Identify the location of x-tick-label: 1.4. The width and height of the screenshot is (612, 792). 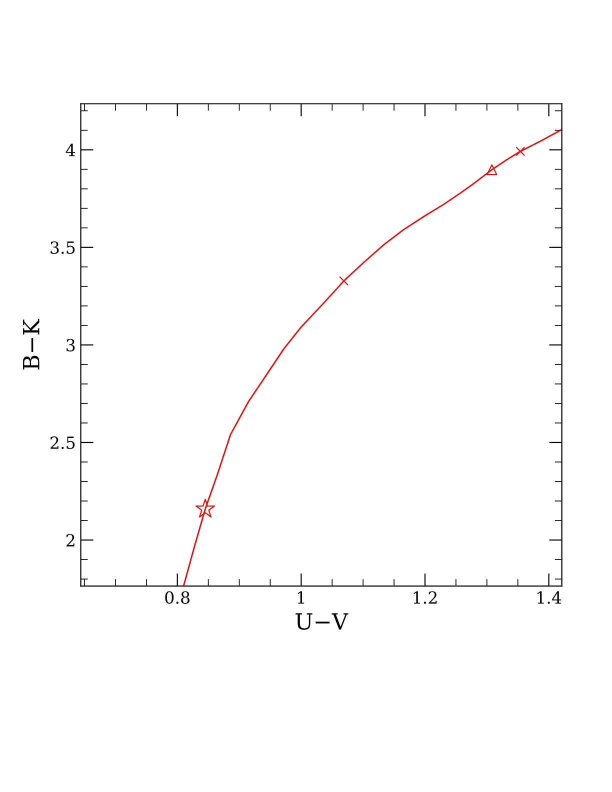
(550, 597).